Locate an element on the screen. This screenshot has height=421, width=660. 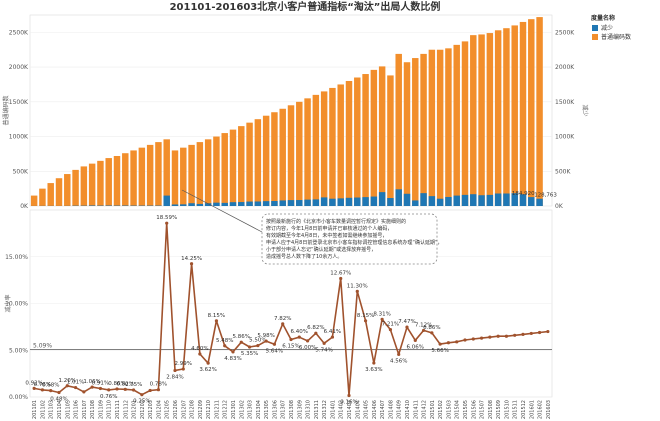
x-tick-label: 201409 is located at coordinates (400, 409).